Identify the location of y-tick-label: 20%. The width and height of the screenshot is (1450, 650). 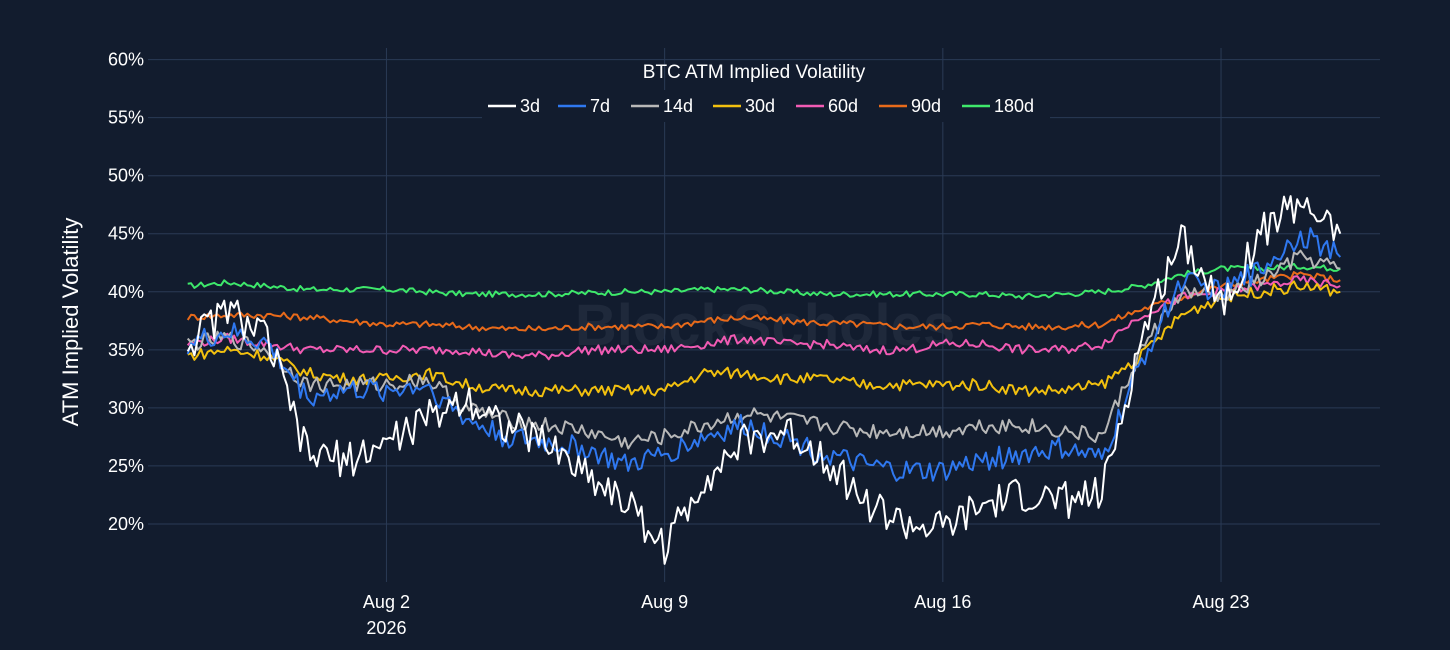
(126, 524).